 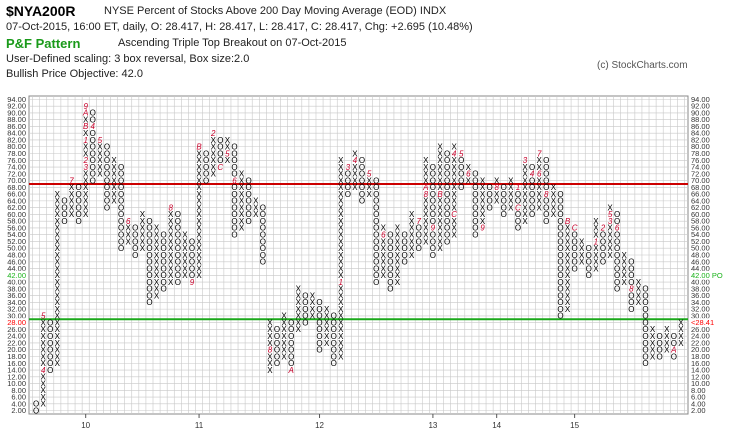 I want to click on x-year-label: 12, so click(x=319, y=425).